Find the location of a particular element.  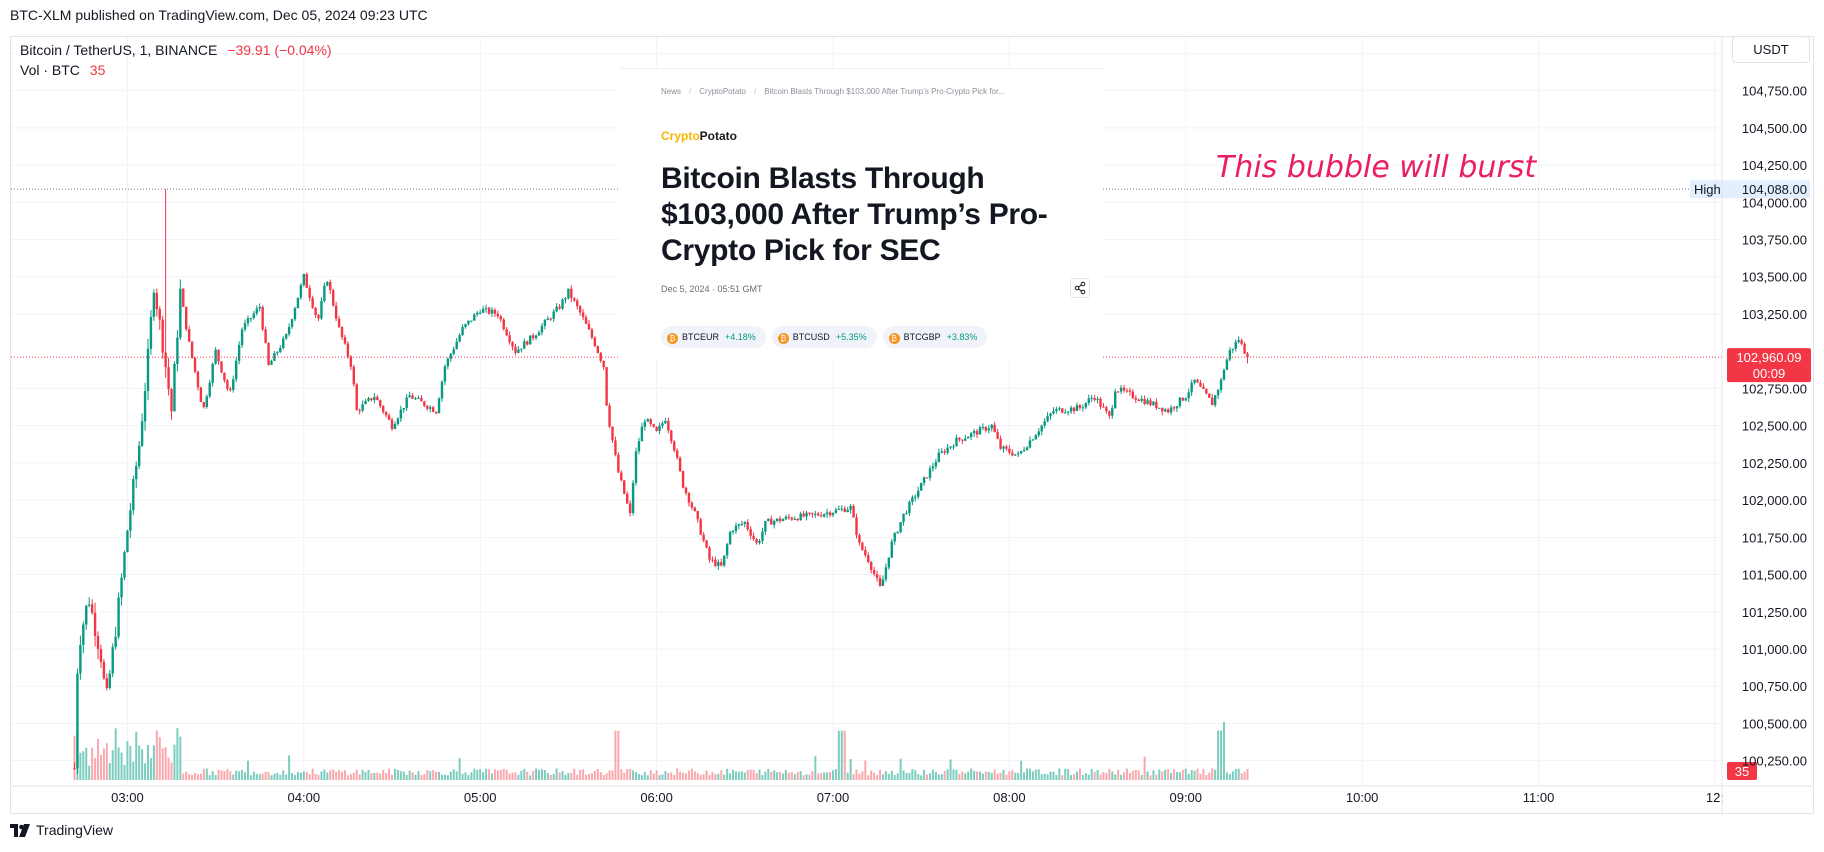

volume-layer is located at coordinates (661, 751).